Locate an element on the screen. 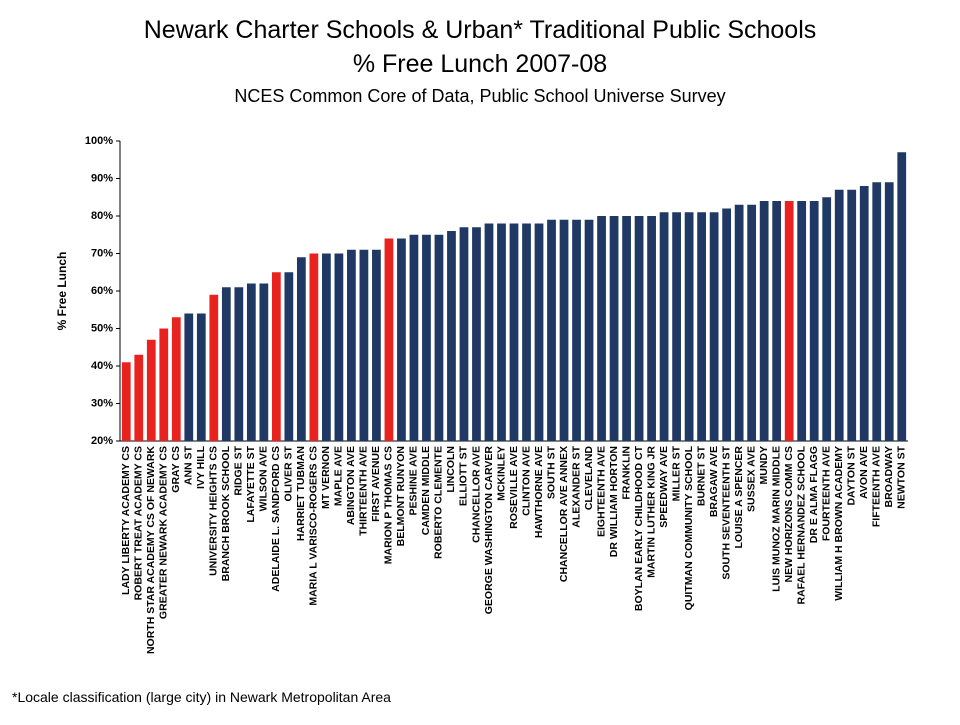 This screenshot has height=725, width=960. x-tick-label: ELLIOTT ST is located at coordinates (464, 475).